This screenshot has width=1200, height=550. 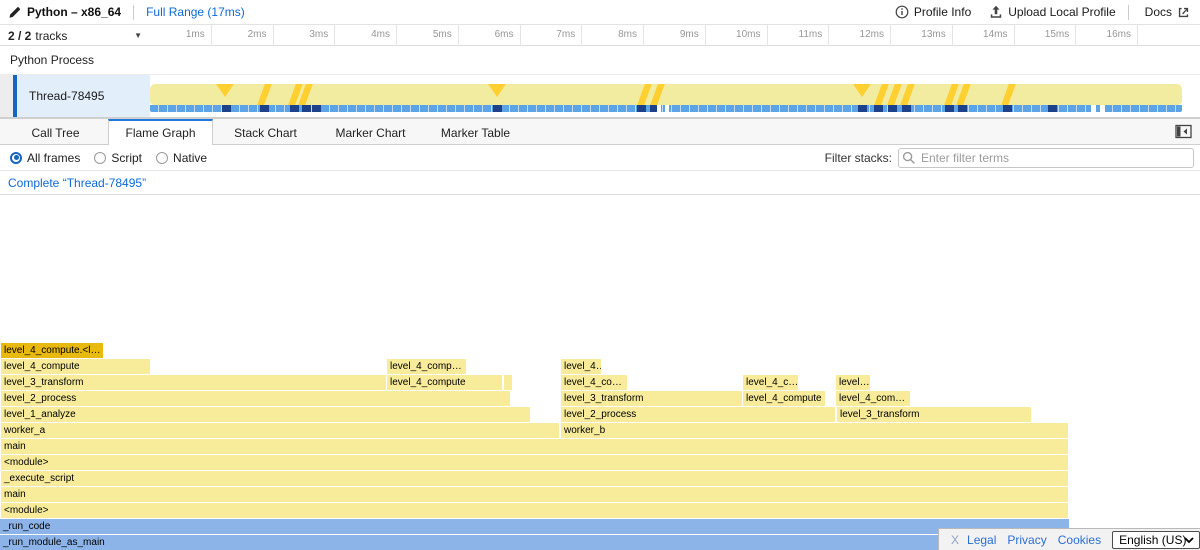 What do you see at coordinates (1079, 539) in the screenshot?
I see `footer-link-cookies: Cookies` at bounding box center [1079, 539].